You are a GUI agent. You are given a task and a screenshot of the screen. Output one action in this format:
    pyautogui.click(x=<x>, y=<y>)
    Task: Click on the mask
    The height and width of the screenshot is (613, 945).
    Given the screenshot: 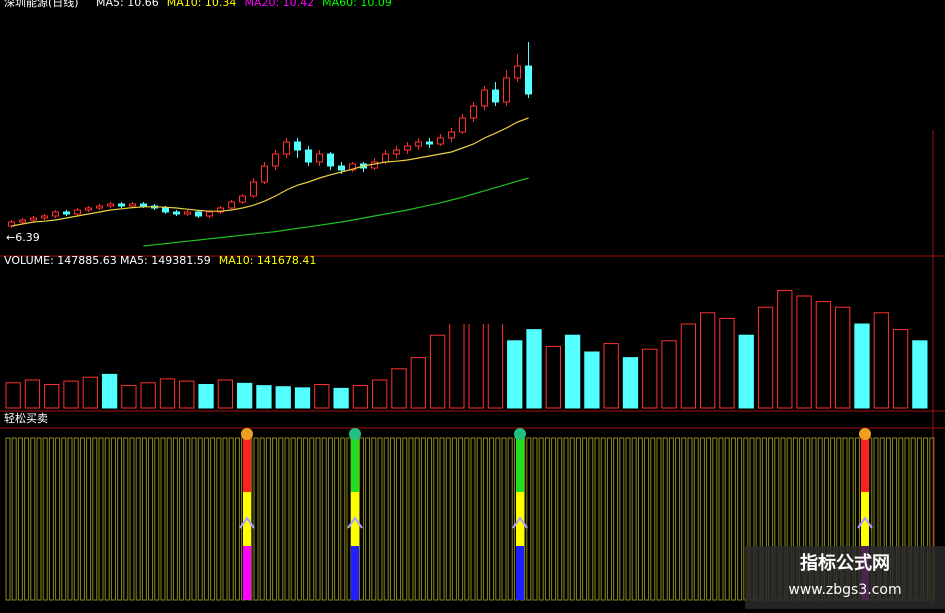 What is the action you would take?
    pyautogui.click(x=740, y=65)
    